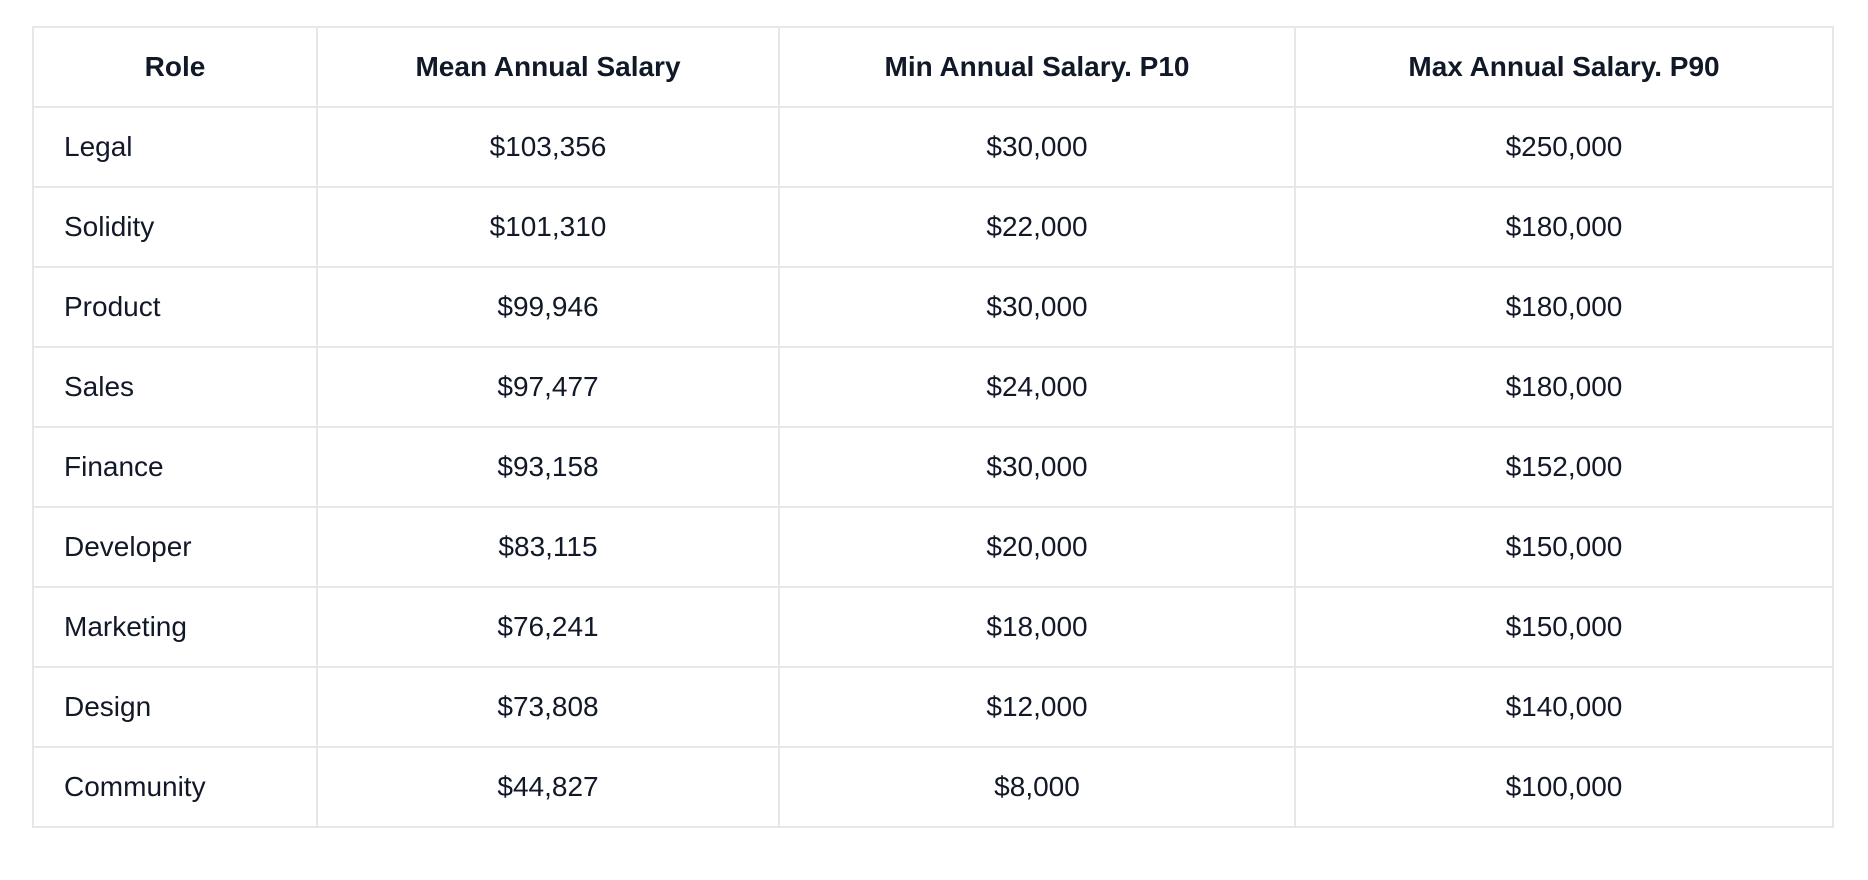 This screenshot has height=880, width=1868. Describe the element at coordinates (548, 227) in the screenshot. I see `mean-salary-cell: $101,310` at that location.